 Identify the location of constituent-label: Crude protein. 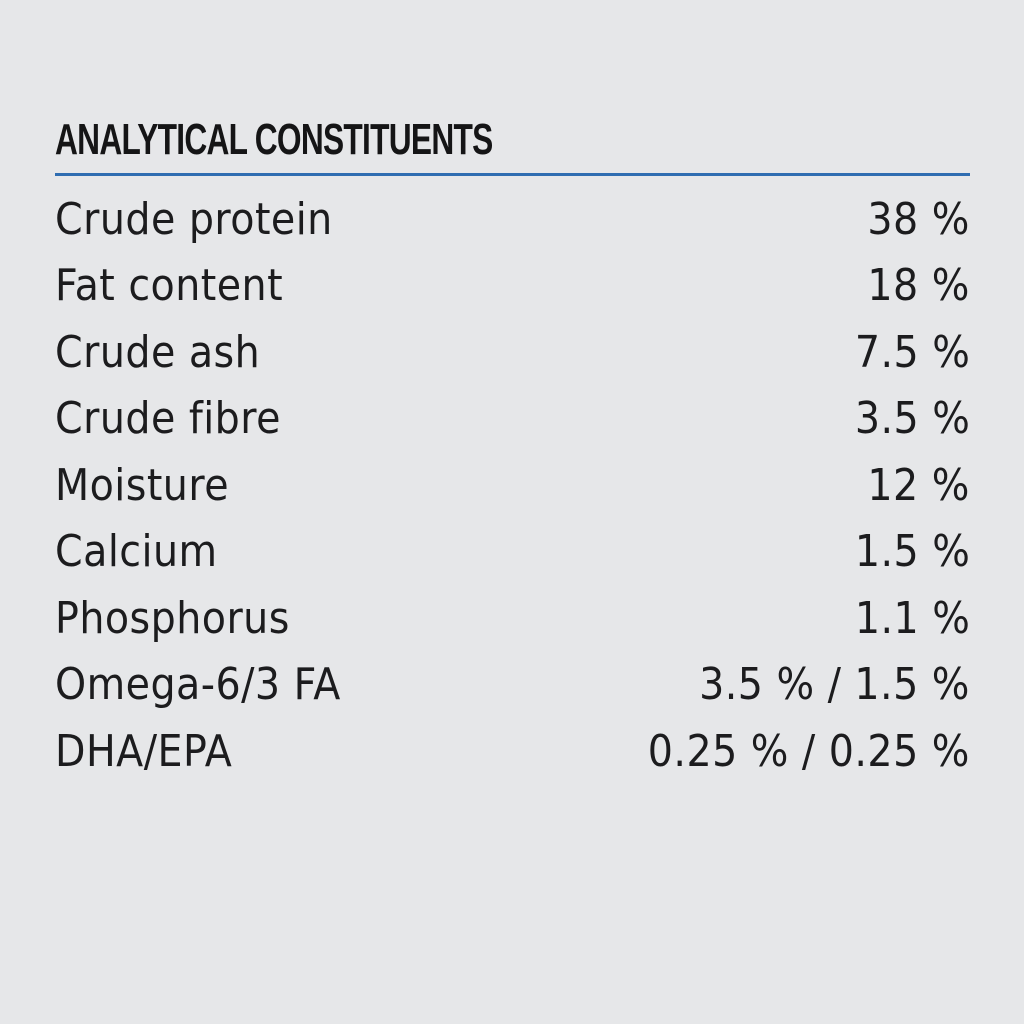
(194, 219).